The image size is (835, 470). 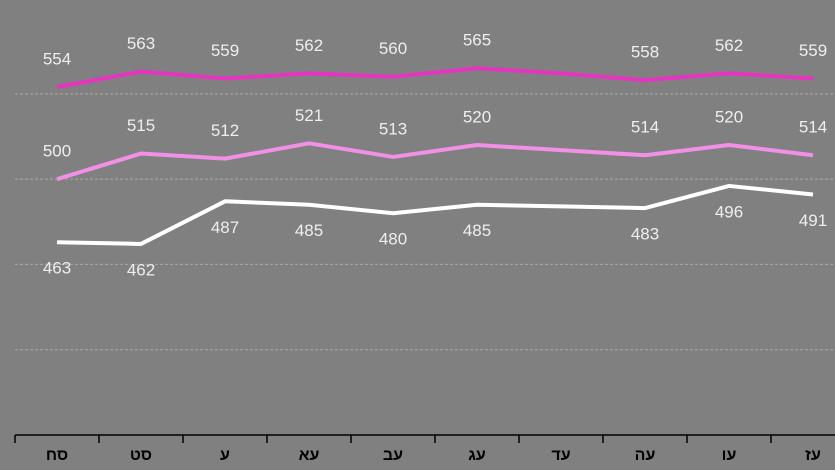 I want to click on data-label: 480, so click(x=393, y=239).